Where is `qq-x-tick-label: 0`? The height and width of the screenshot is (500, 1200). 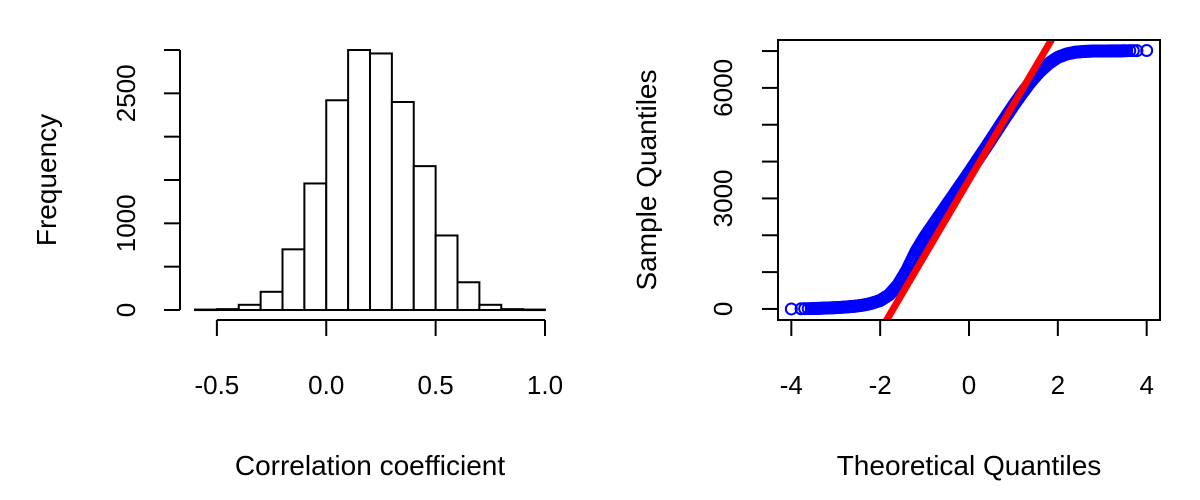 qq-x-tick-label: 0 is located at coordinates (969, 385).